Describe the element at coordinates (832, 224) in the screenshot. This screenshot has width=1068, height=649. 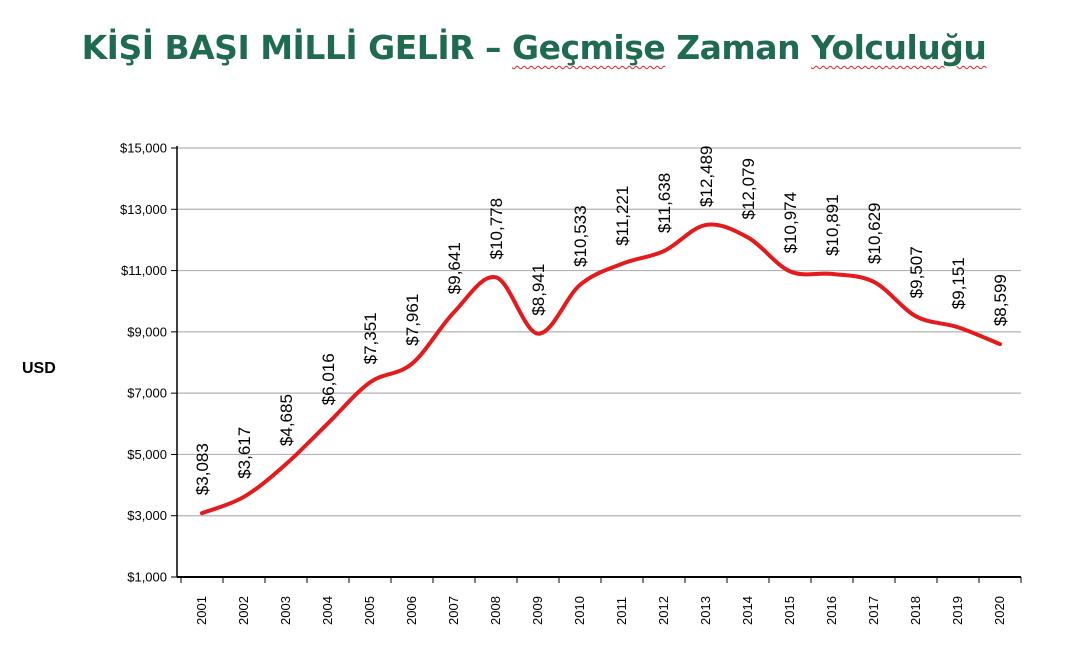
I see `data-label: $10,891` at that location.